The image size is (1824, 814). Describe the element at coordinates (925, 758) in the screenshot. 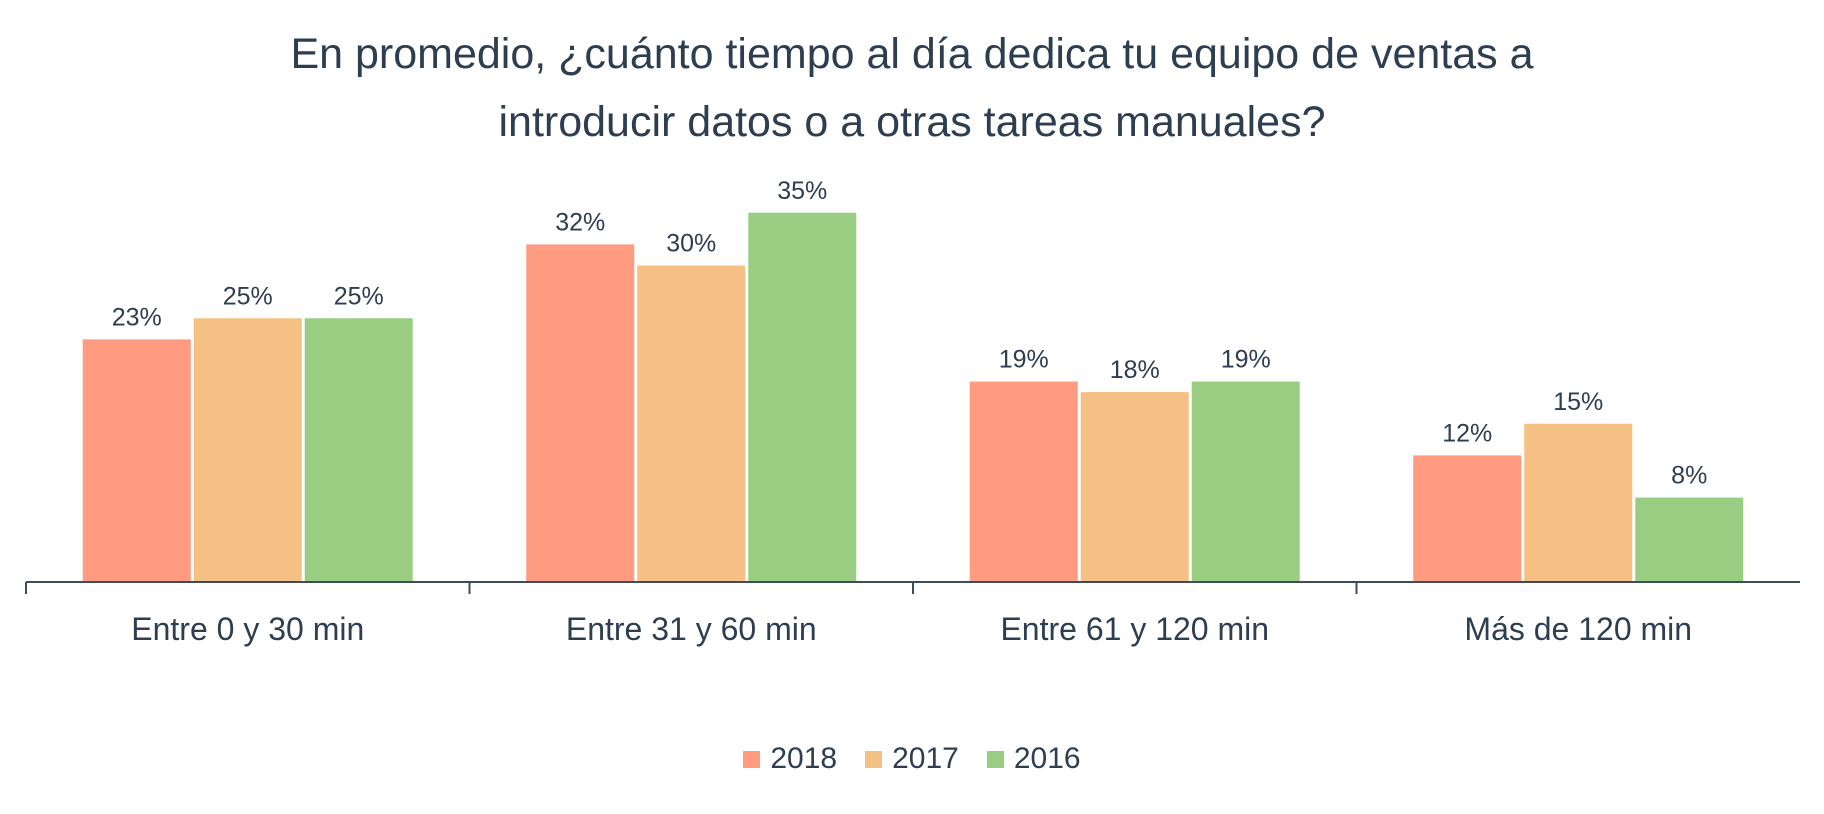

I see `legend-label-2017: 2017` at that location.